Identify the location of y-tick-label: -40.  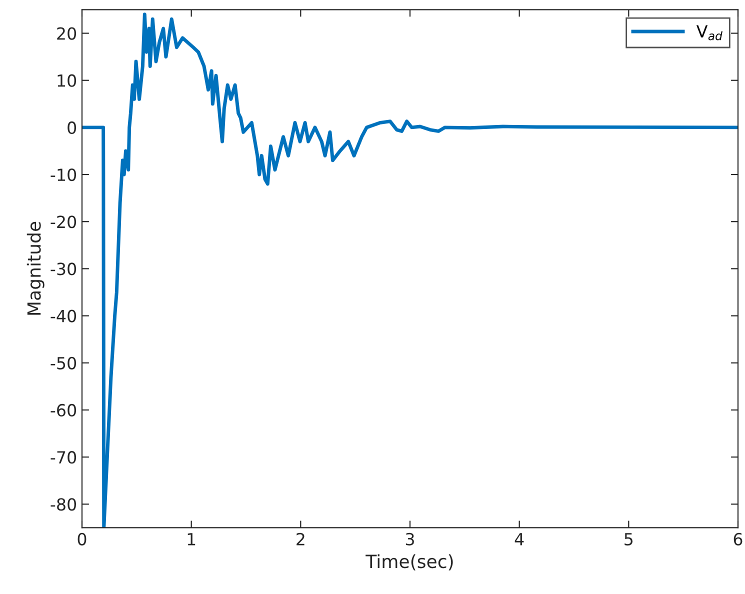
(63, 316).